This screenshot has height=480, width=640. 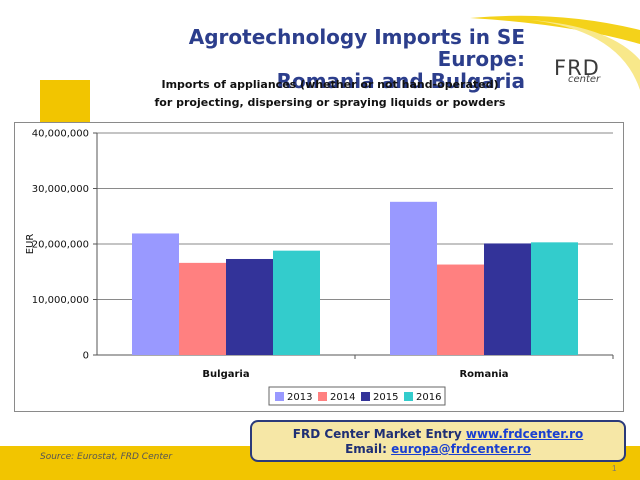 I want to click on bar-romania-2014, so click(x=460, y=309).